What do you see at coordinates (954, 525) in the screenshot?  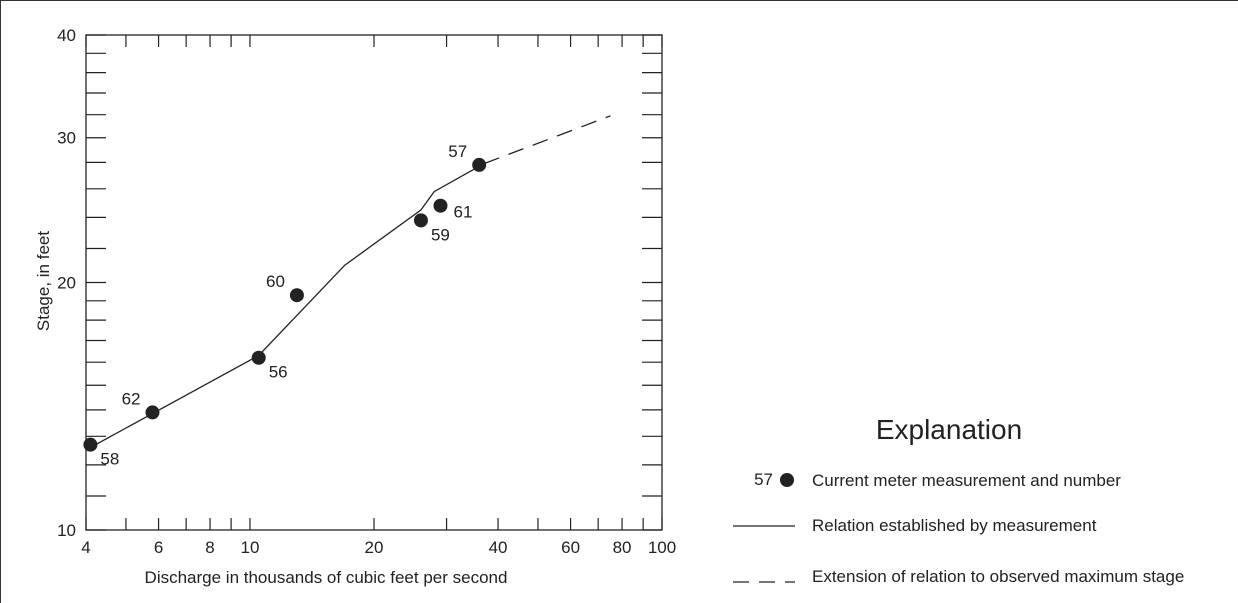 I see `legend-entry-solid: Relation established by measurement` at bounding box center [954, 525].